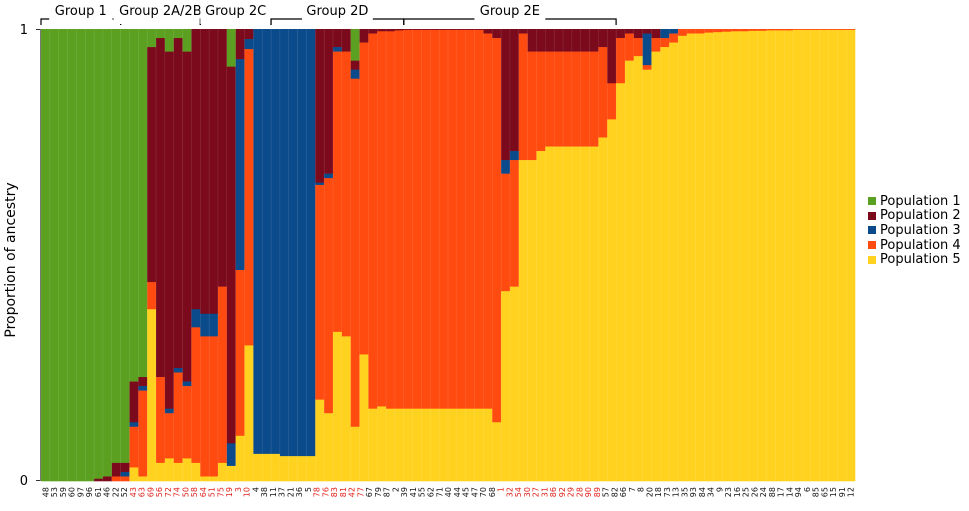  What do you see at coordinates (920, 260) in the screenshot?
I see `legend-label: Population 5` at bounding box center [920, 260].